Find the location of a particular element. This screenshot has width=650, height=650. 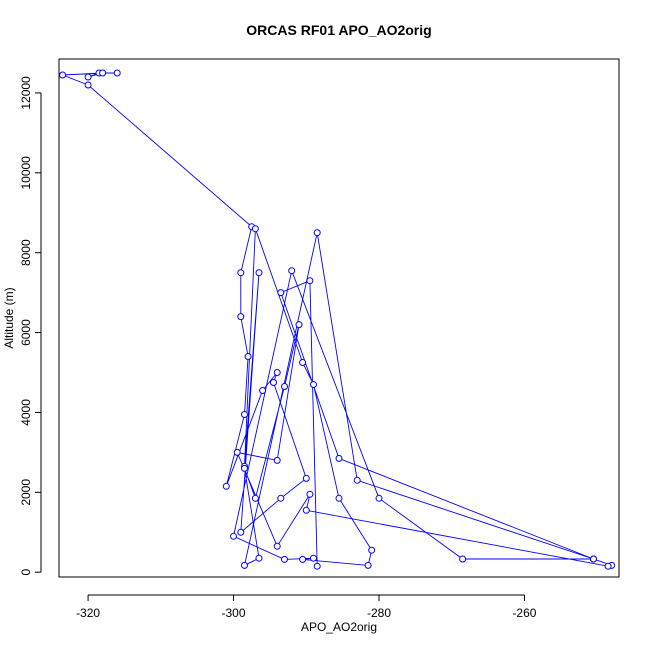

x-axis: -320 -300 -280 -260 is located at coordinates (306, 607).